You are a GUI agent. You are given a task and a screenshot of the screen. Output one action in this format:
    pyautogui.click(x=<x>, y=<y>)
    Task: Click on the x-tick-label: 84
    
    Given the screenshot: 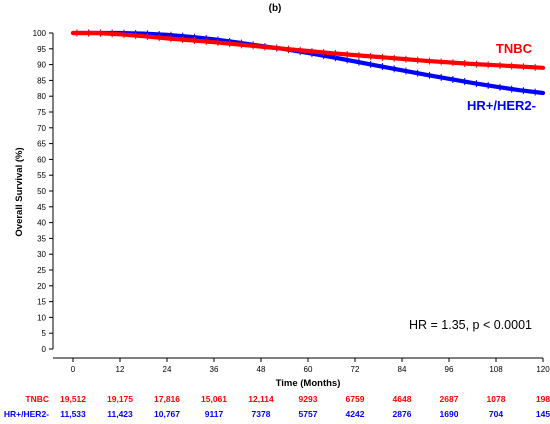 What is the action you would take?
    pyautogui.click(x=402, y=369)
    